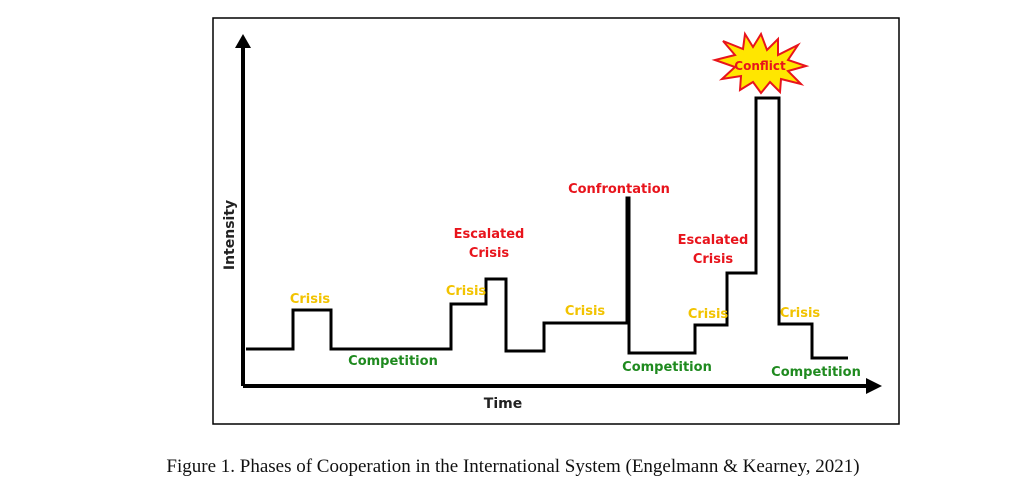 The image size is (1026, 495). What do you see at coordinates (760, 66) in the screenshot?
I see `conflict-label: Conflict` at bounding box center [760, 66].